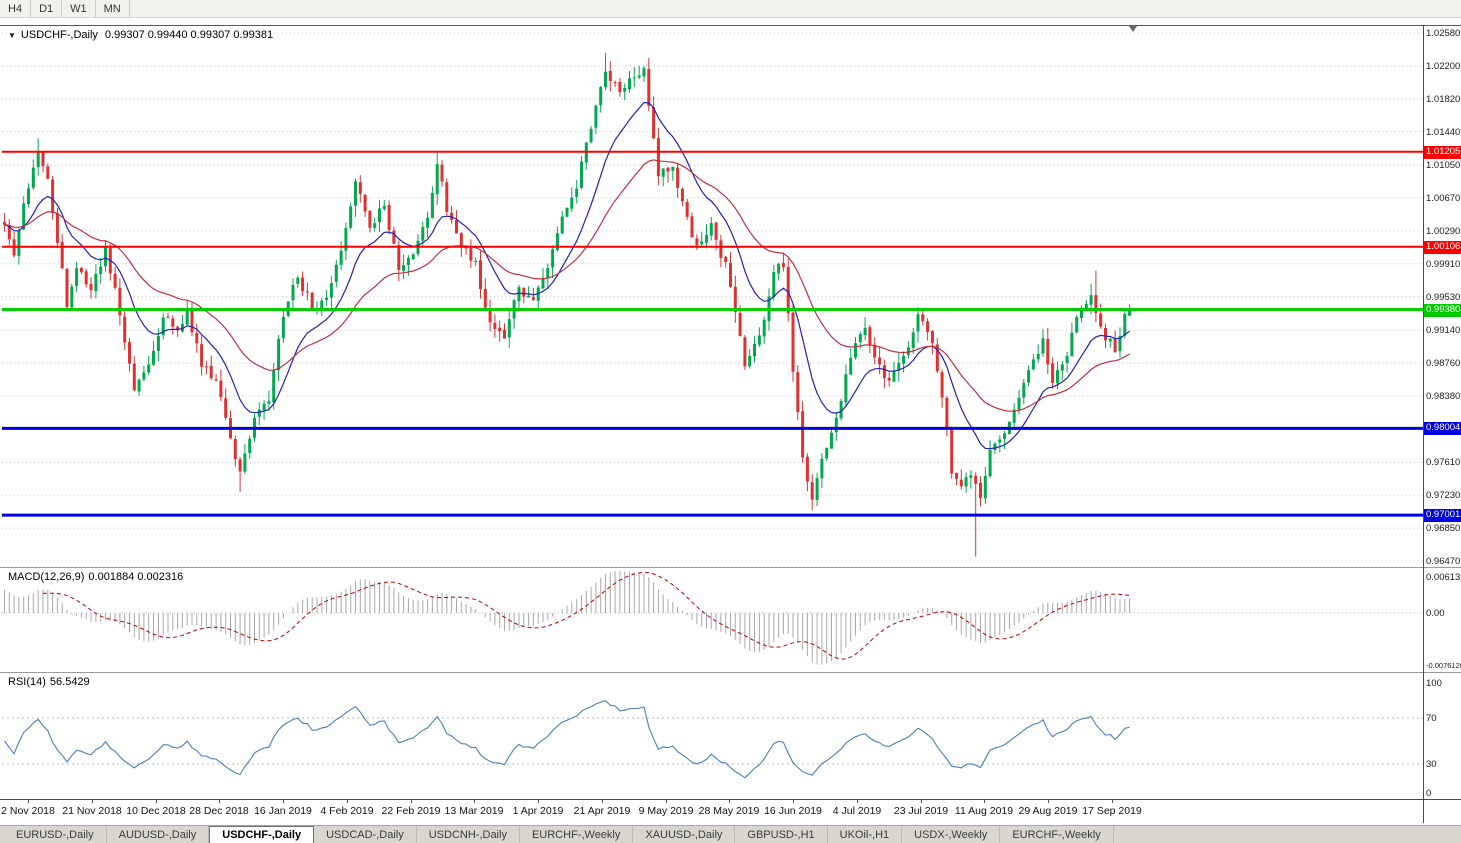 Image resolution: width=1461 pixels, height=843 pixels. I want to click on price-axis-label: 0.99910, so click(1443, 264).